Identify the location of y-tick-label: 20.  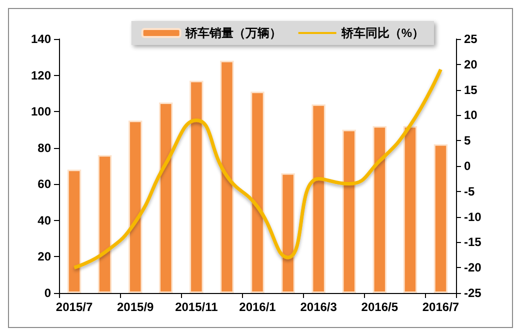
(45, 257).